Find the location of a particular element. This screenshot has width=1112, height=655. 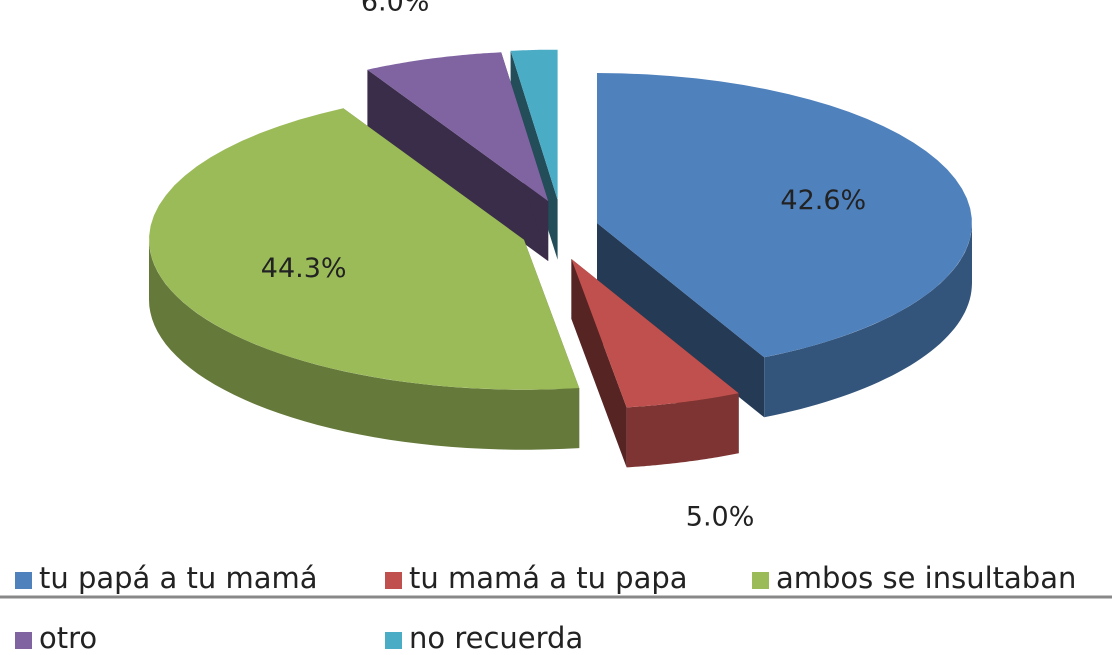

value-label: 5.0% is located at coordinates (720, 516).